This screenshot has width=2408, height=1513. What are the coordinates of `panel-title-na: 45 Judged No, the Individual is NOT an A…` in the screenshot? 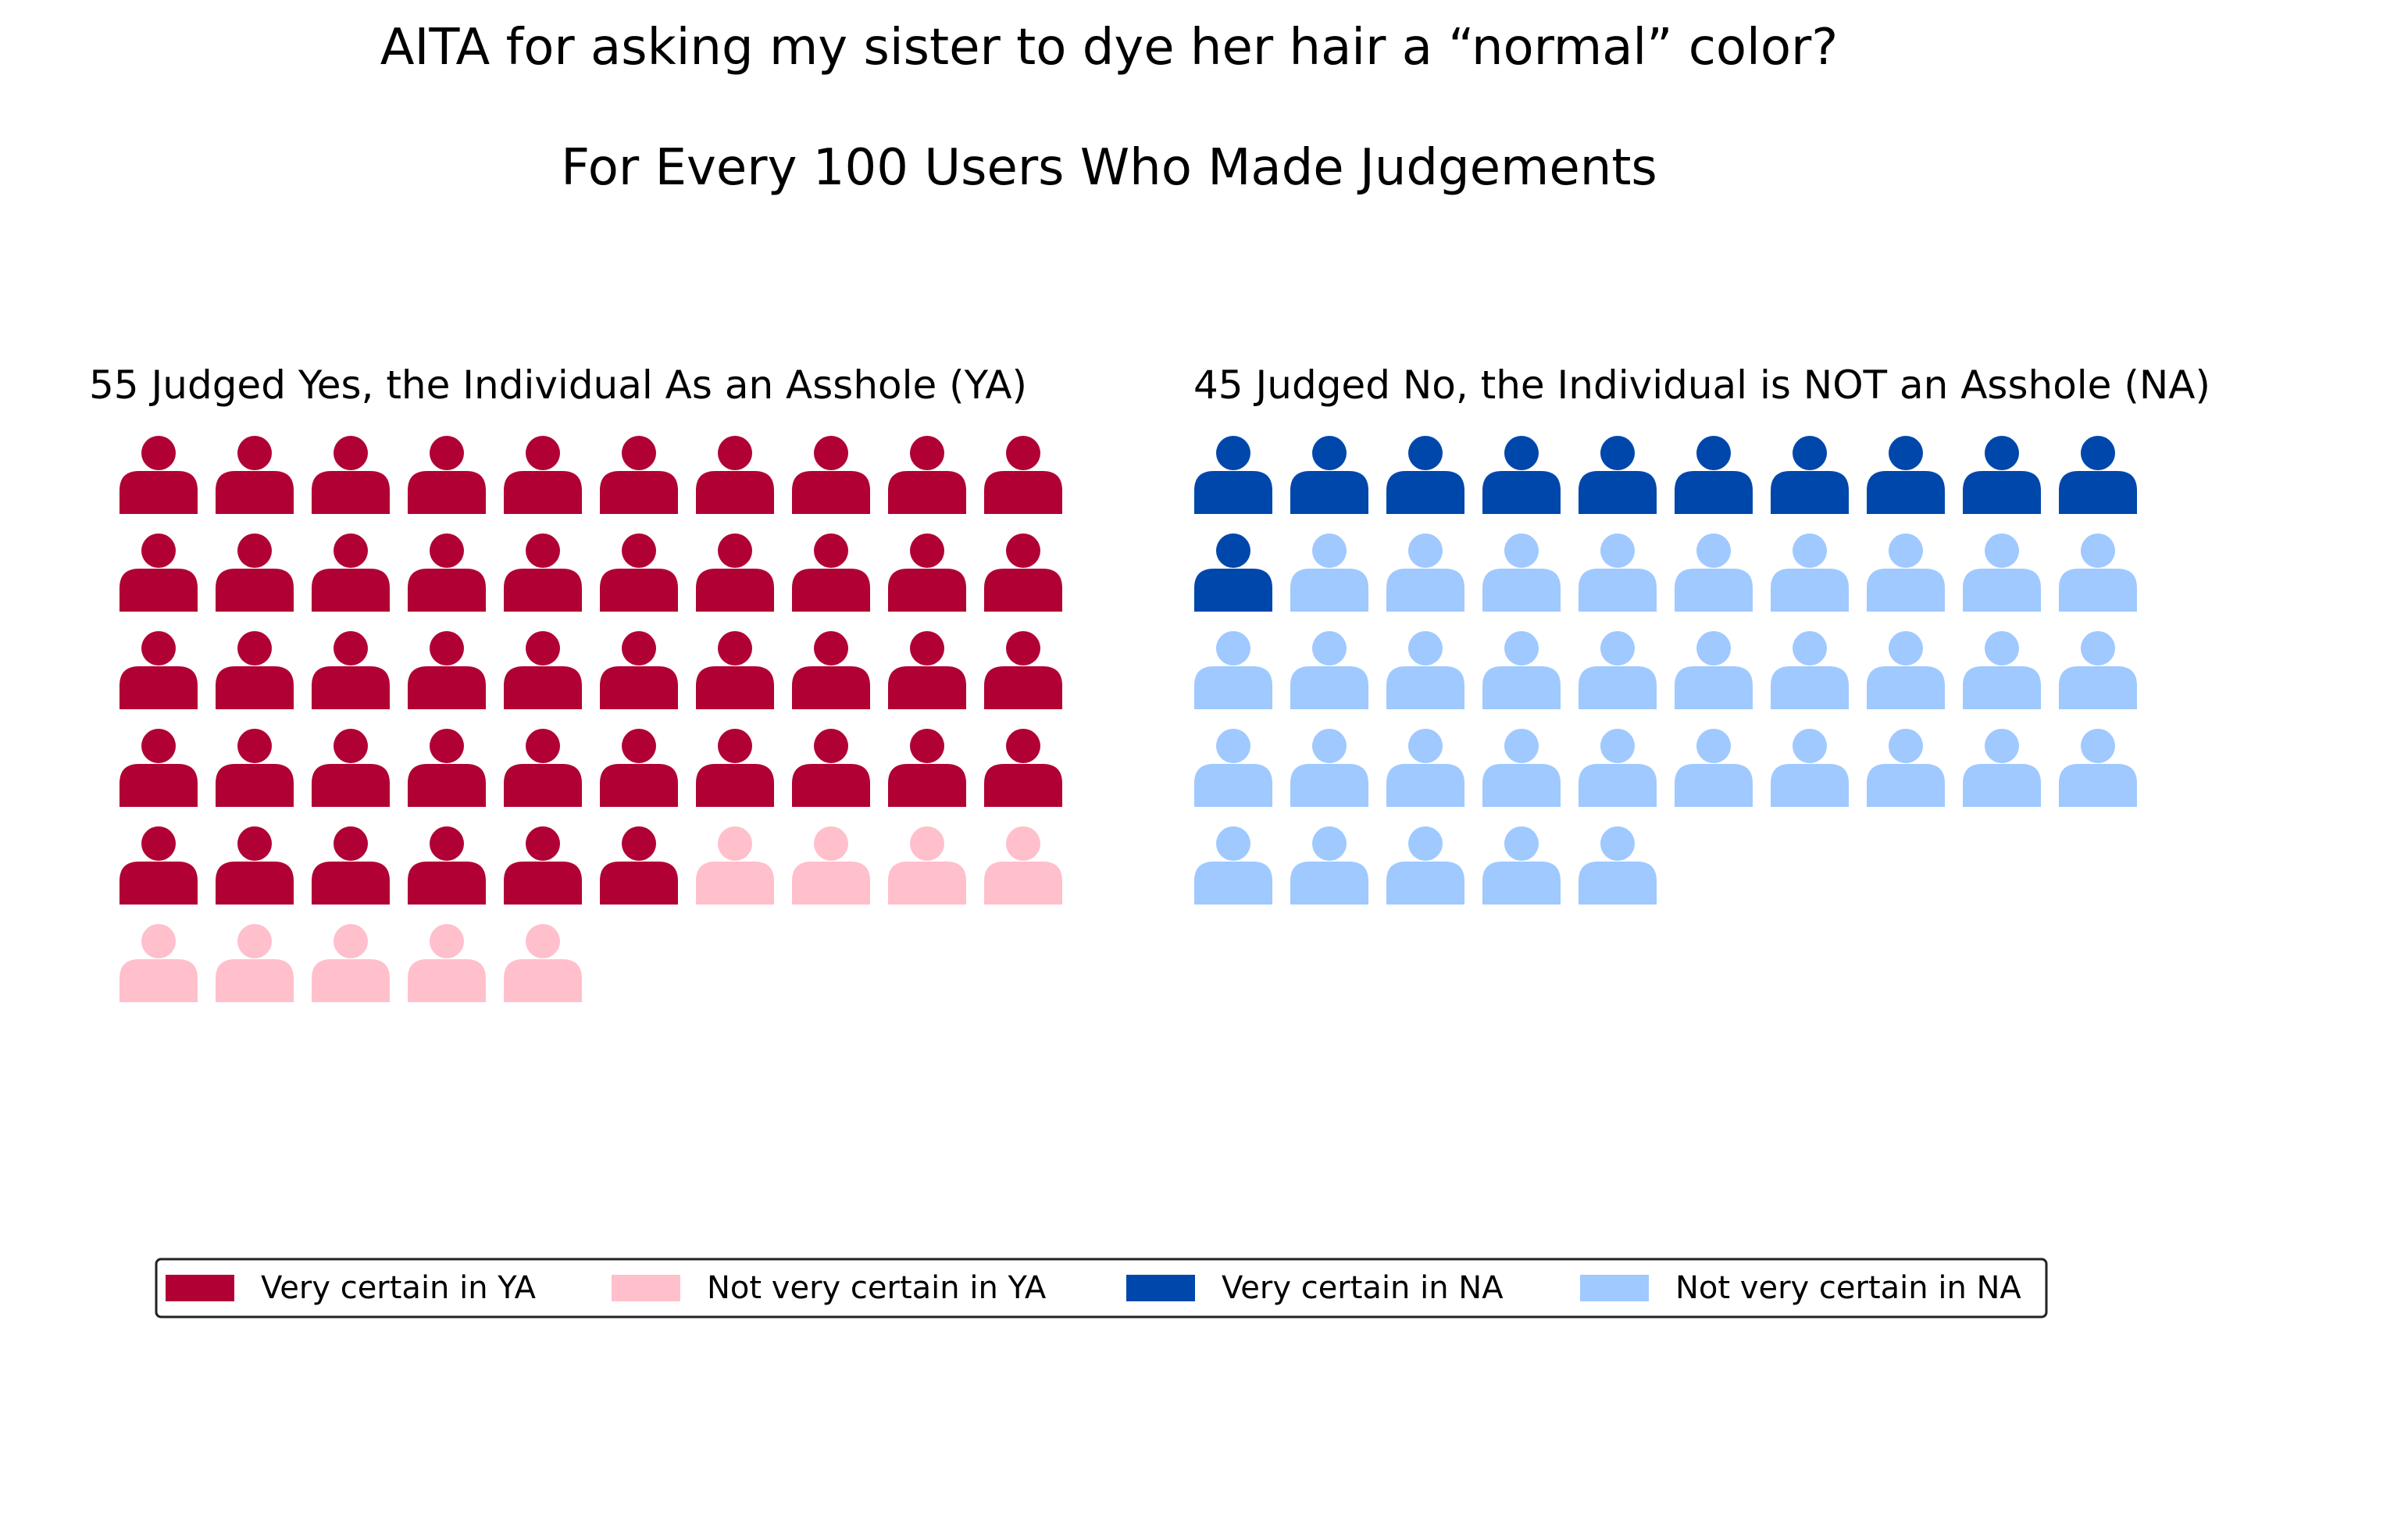 It's located at (1701, 385).